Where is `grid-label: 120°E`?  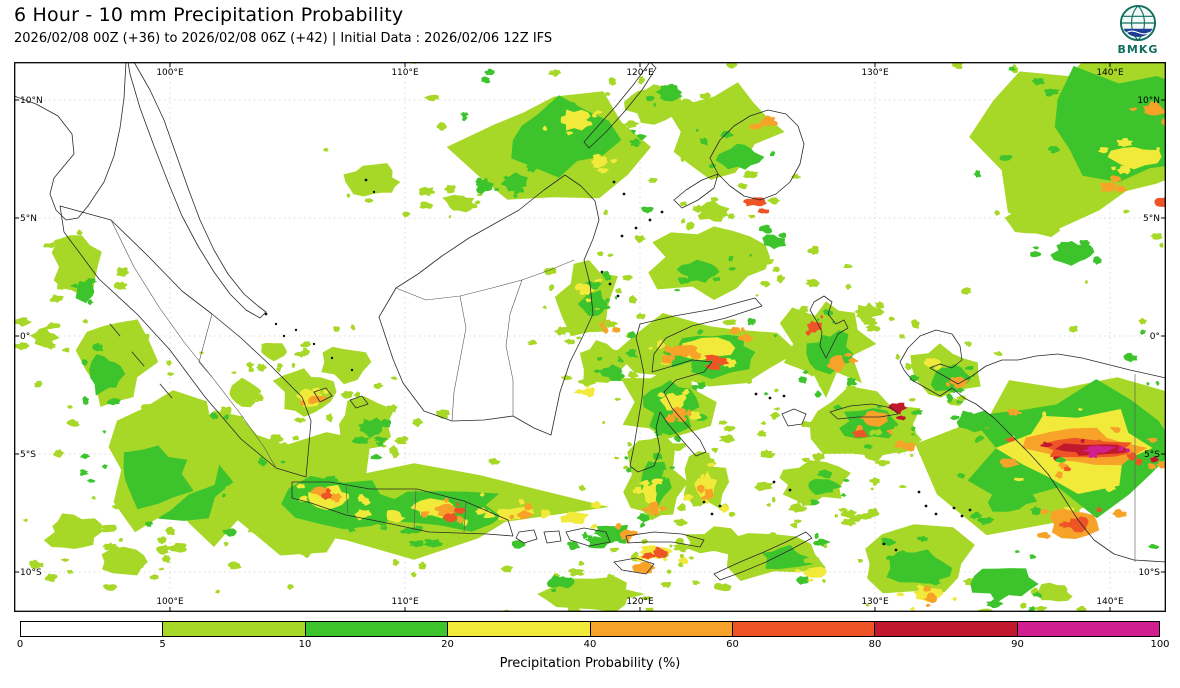 grid-label: 120°E is located at coordinates (640, 602).